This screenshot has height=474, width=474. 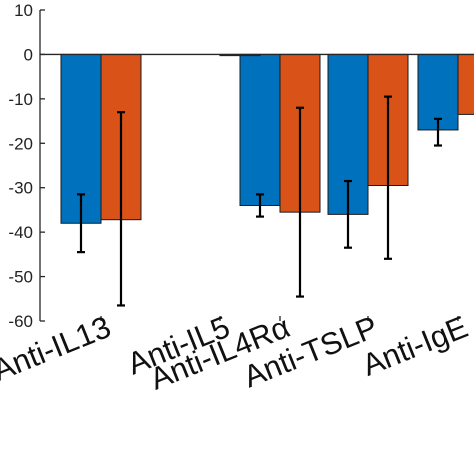 What do you see at coordinates (414, 346) in the screenshot?
I see `x-category-label: Anti-IgE` at bounding box center [414, 346].